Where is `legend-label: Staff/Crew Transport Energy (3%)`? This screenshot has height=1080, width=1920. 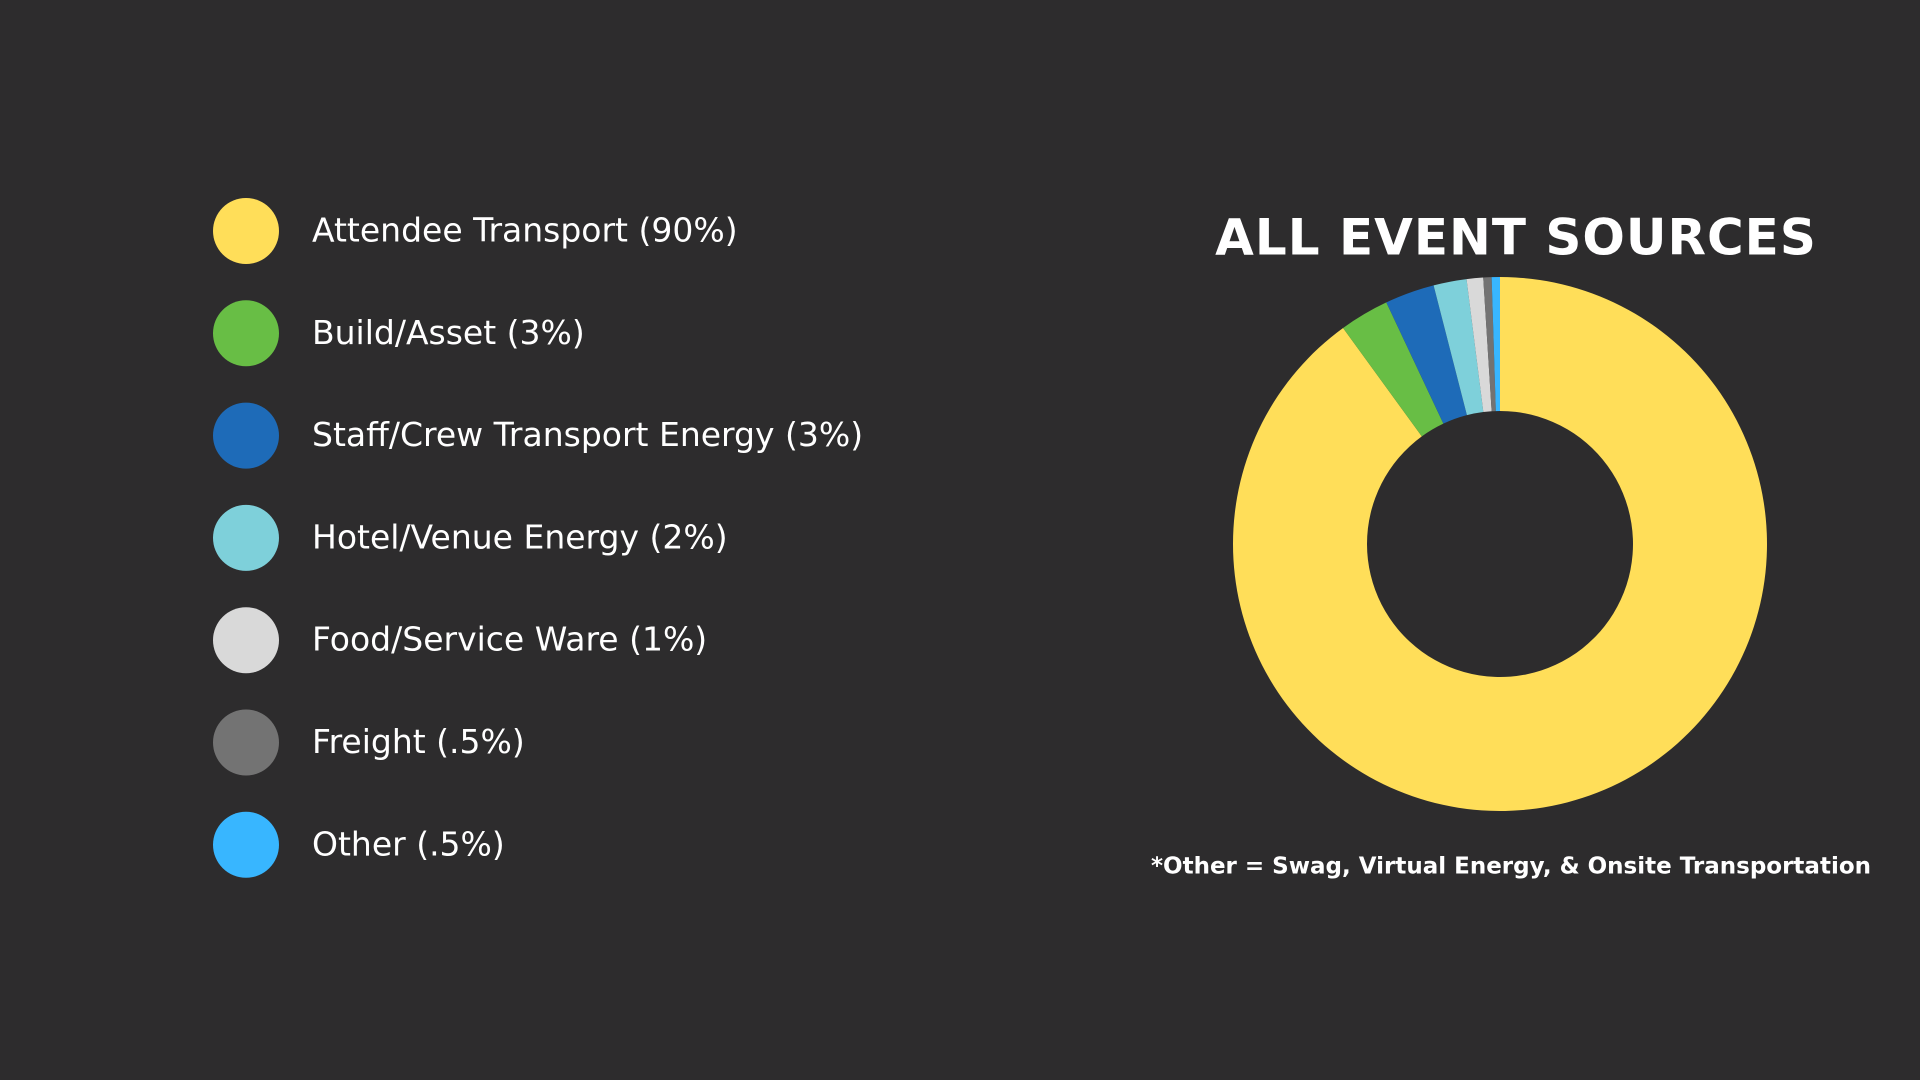 legend-label: Staff/Crew Transport Energy (3%) is located at coordinates (587, 434).